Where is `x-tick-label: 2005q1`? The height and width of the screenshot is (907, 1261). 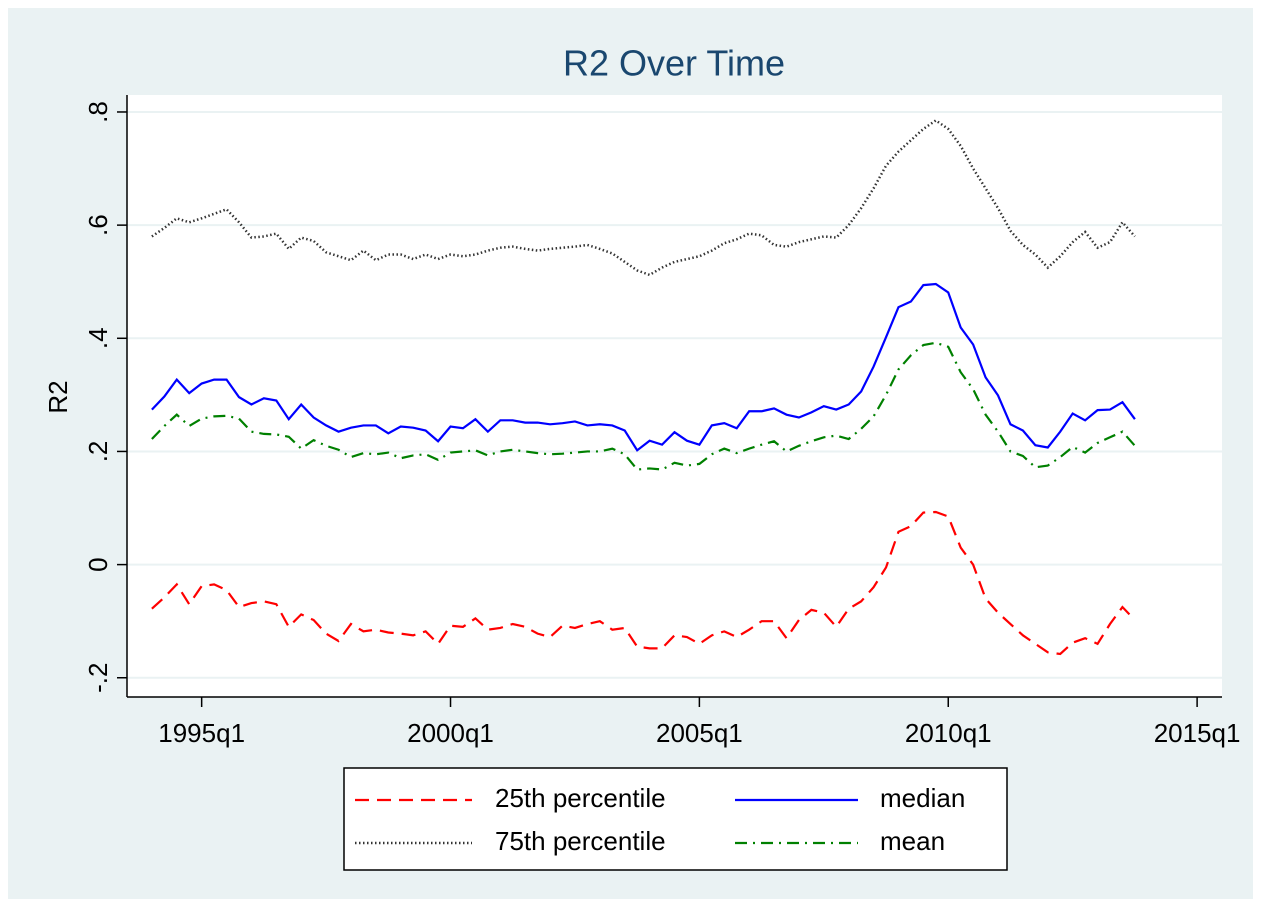
x-tick-label: 2005q1 is located at coordinates (699, 733).